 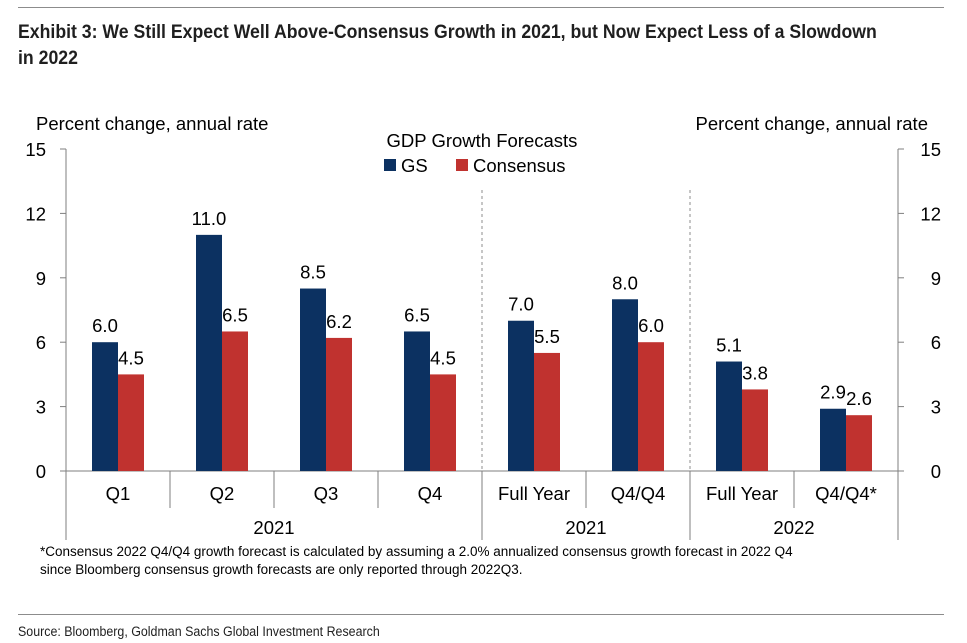 What do you see at coordinates (521, 304) in the screenshot?
I see `data-label-gs: 7.0` at bounding box center [521, 304].